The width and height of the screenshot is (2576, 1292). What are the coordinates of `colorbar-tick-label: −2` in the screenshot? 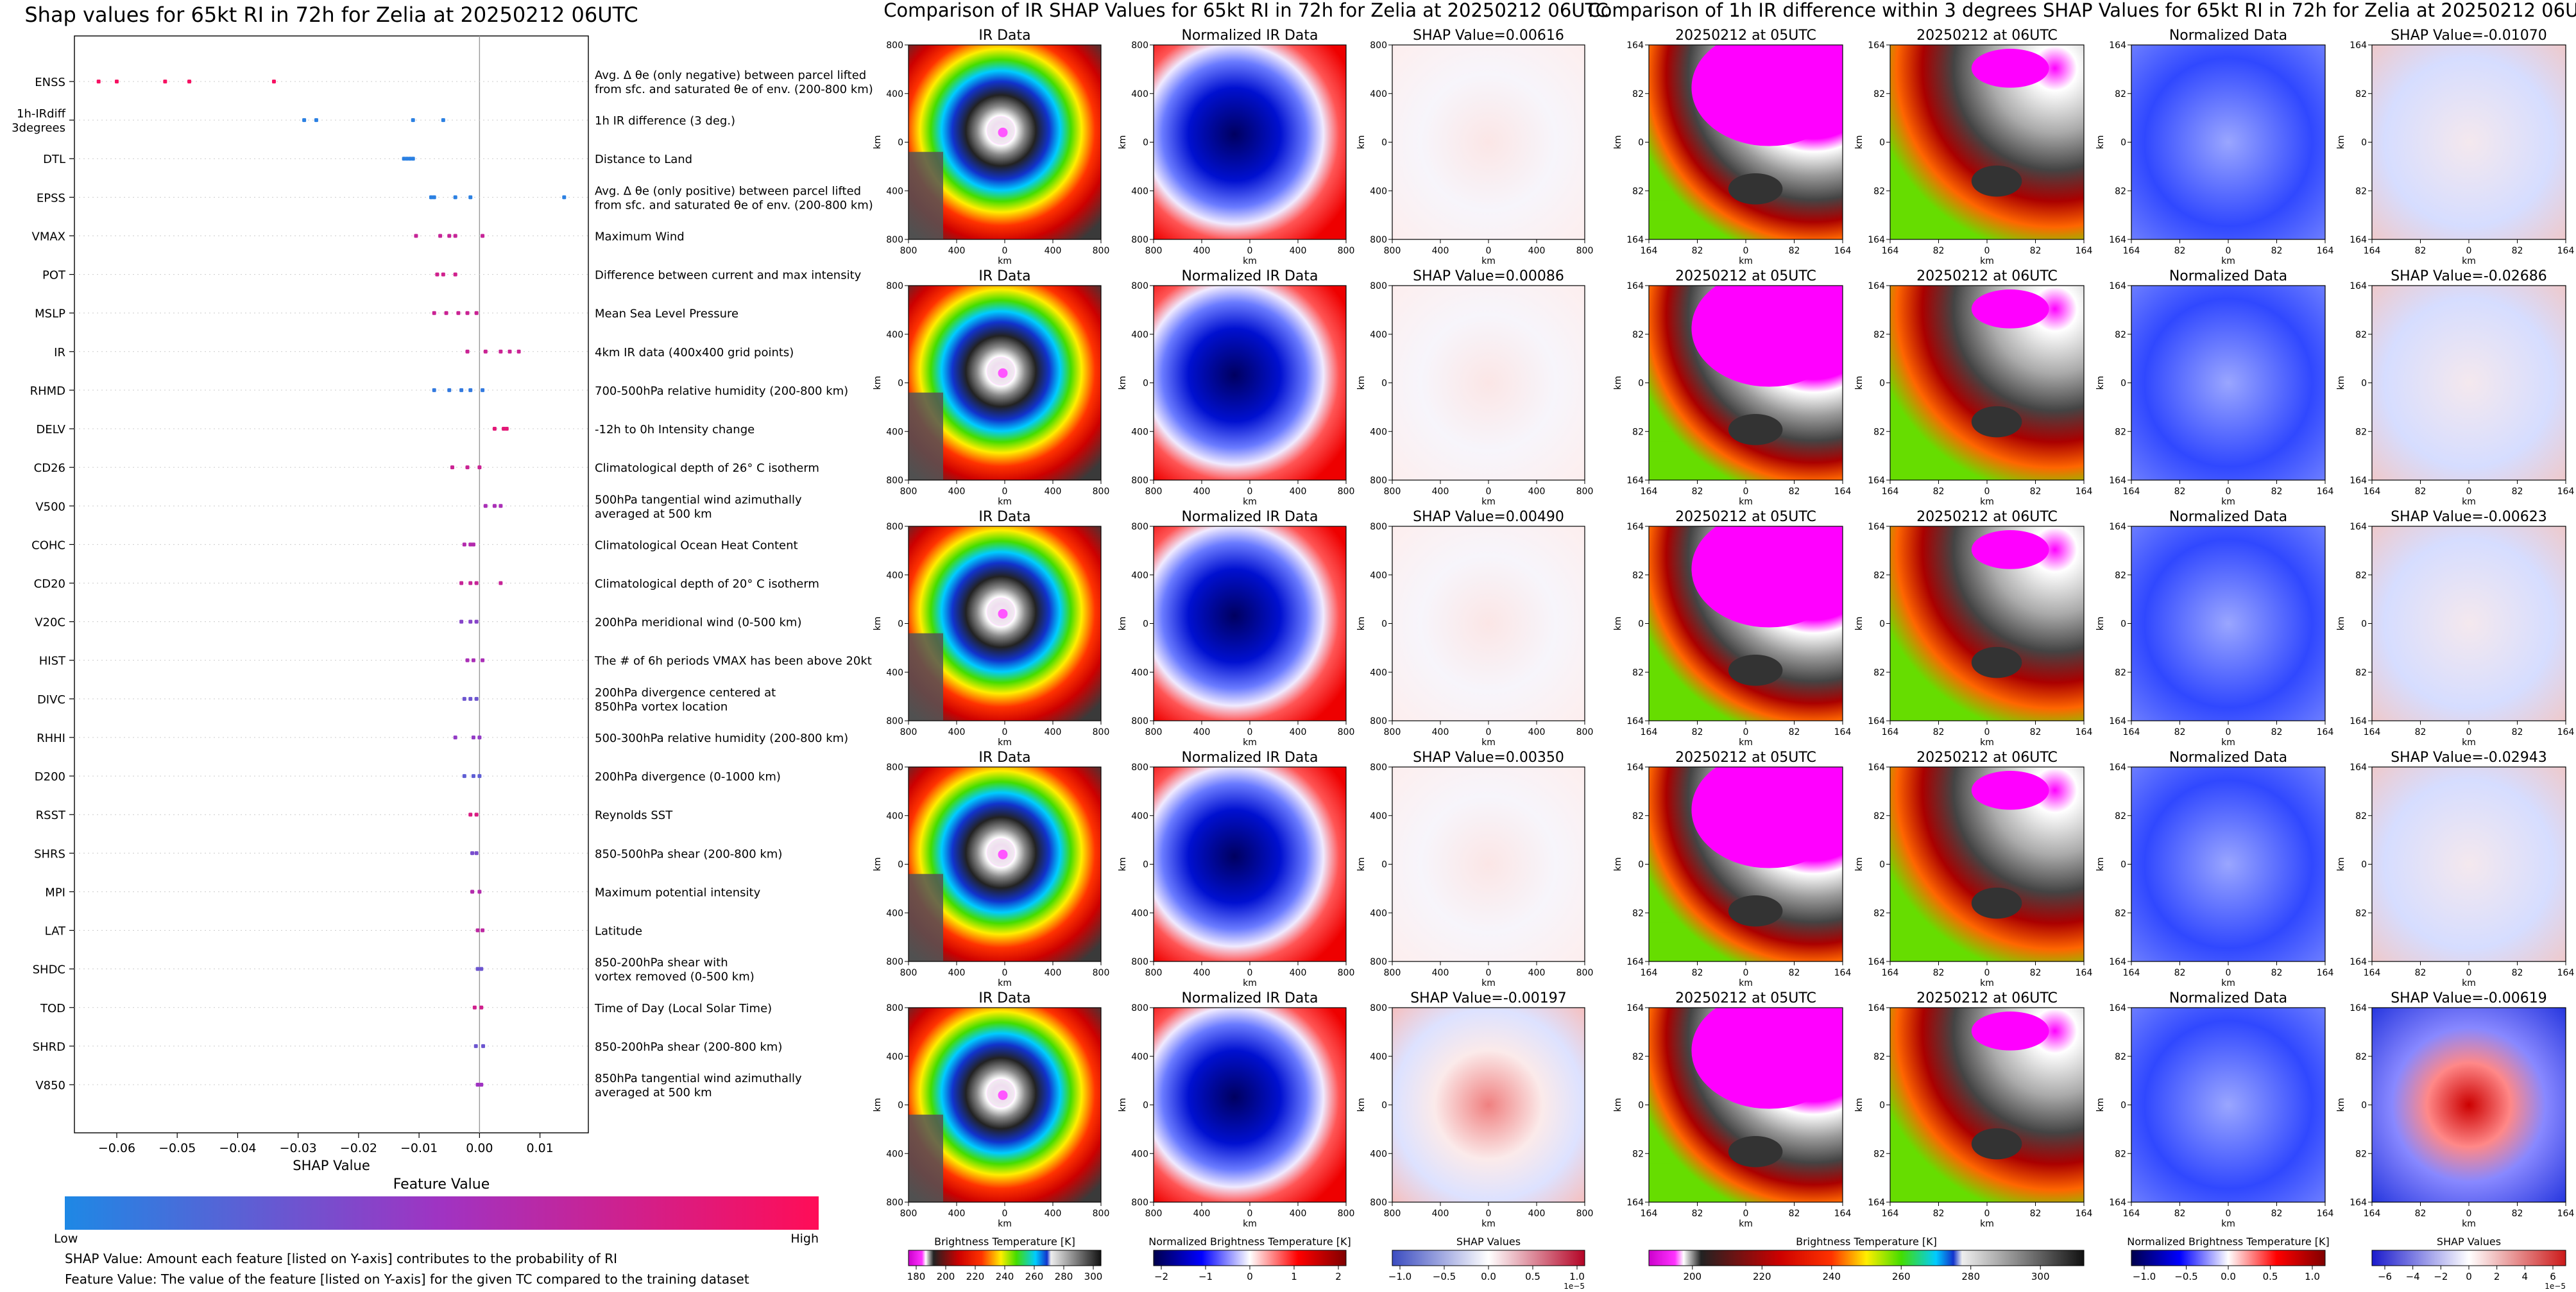 It's located at (1161, 1276).